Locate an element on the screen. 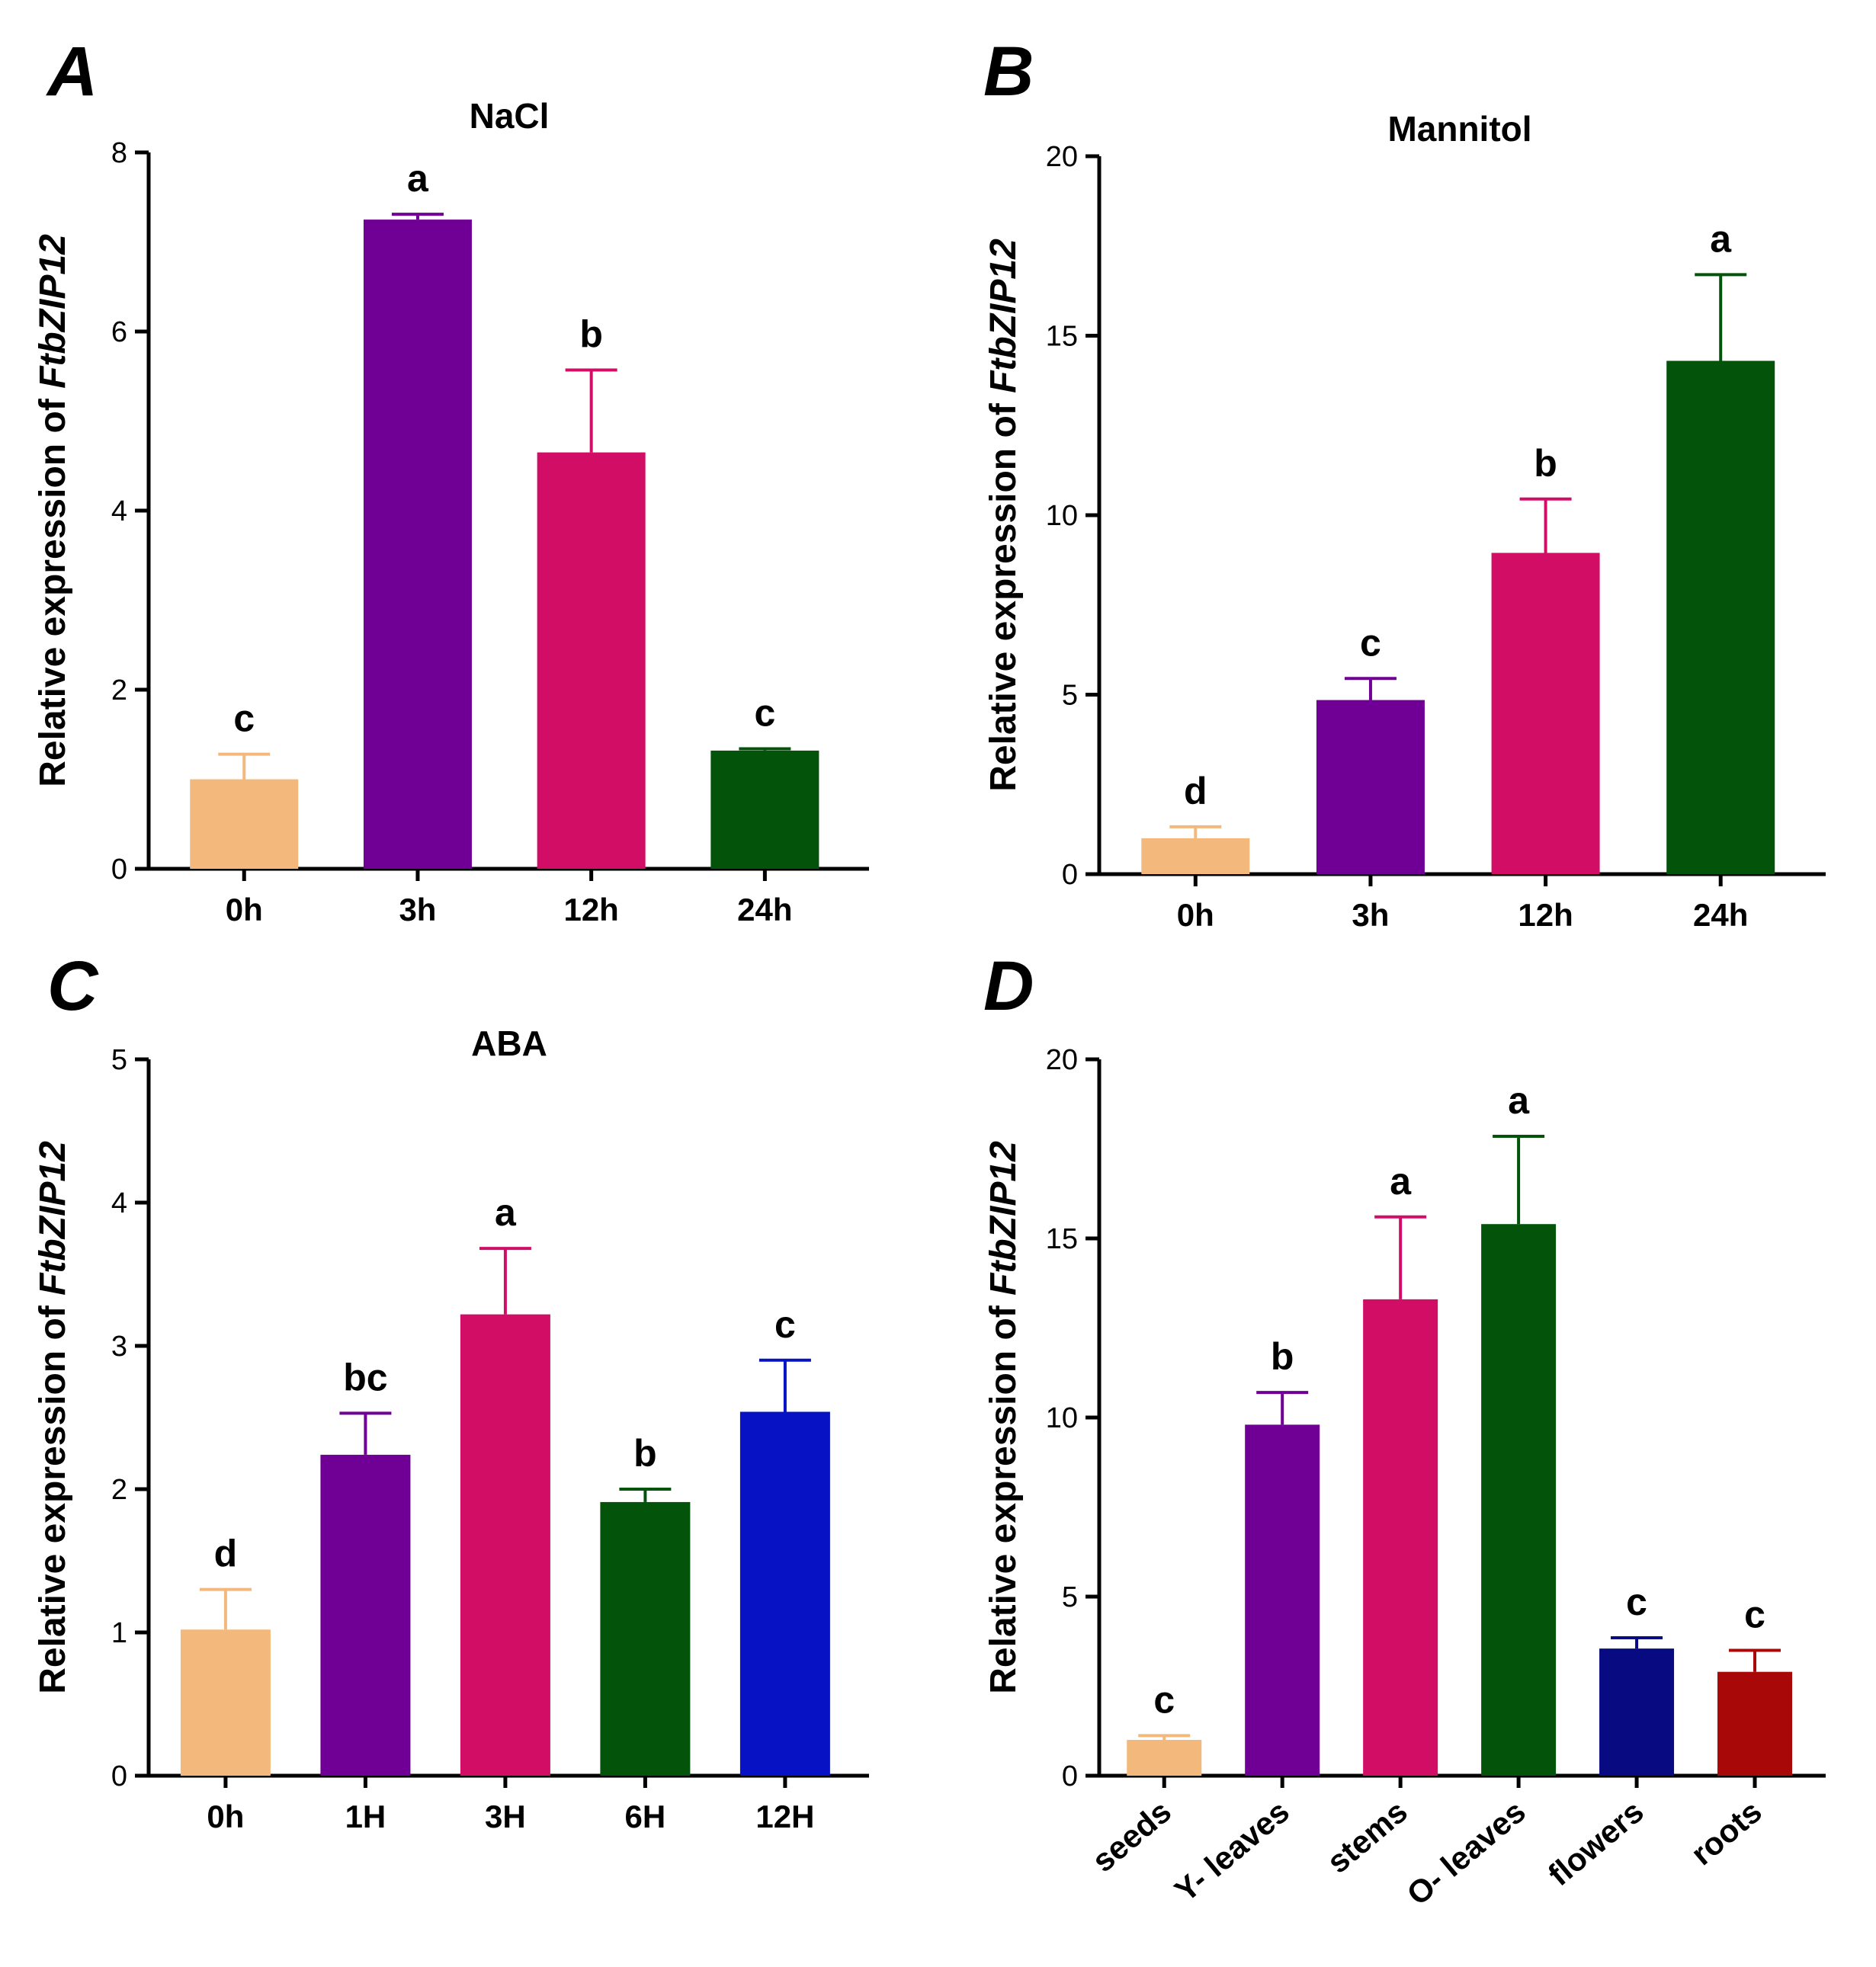  chart-title: ABA is located at coordinates (509, 1043).